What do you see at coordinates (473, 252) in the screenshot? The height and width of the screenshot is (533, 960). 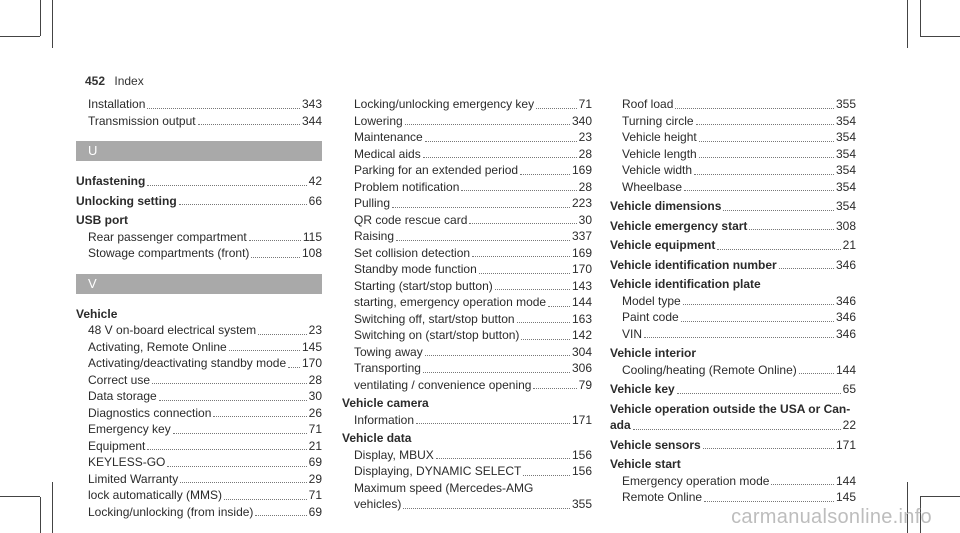 I see `index-entry: Set collision detection 169` at bounding box center [473, 252].